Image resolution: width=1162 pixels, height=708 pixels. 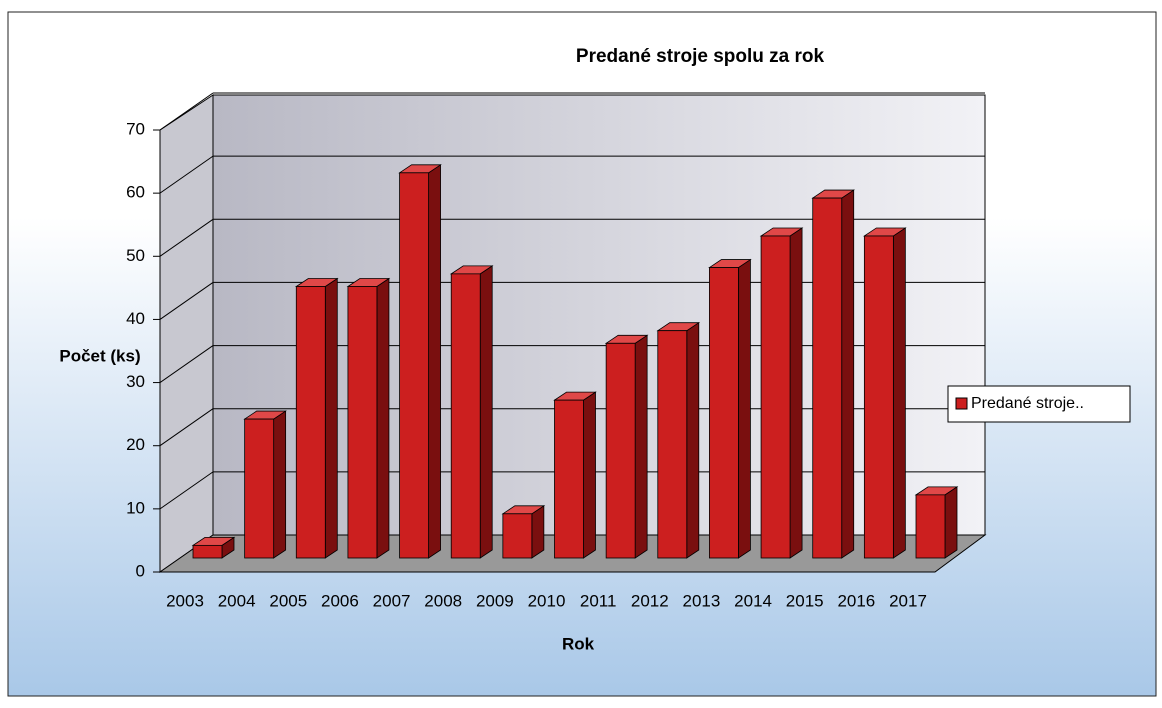 I want to click on x-tick-label: 2004, so click(x=237, y=600).